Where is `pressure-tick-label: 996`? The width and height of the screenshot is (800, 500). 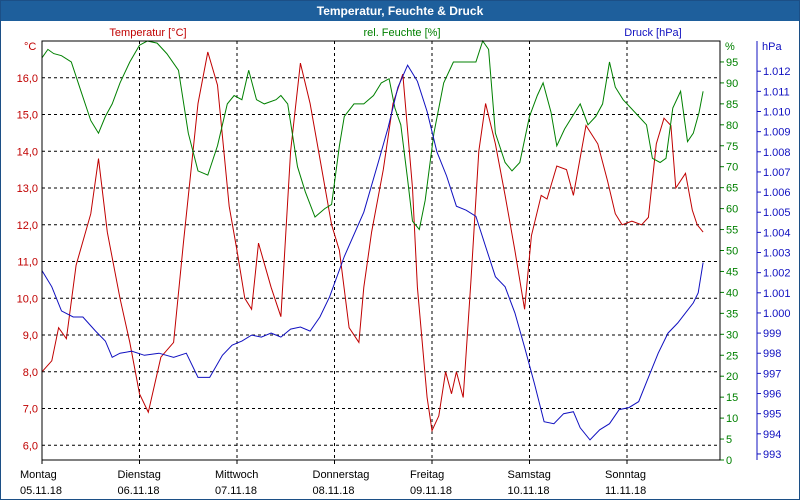 pressure-tick-label: 996 is located at coordinates (772, 395).